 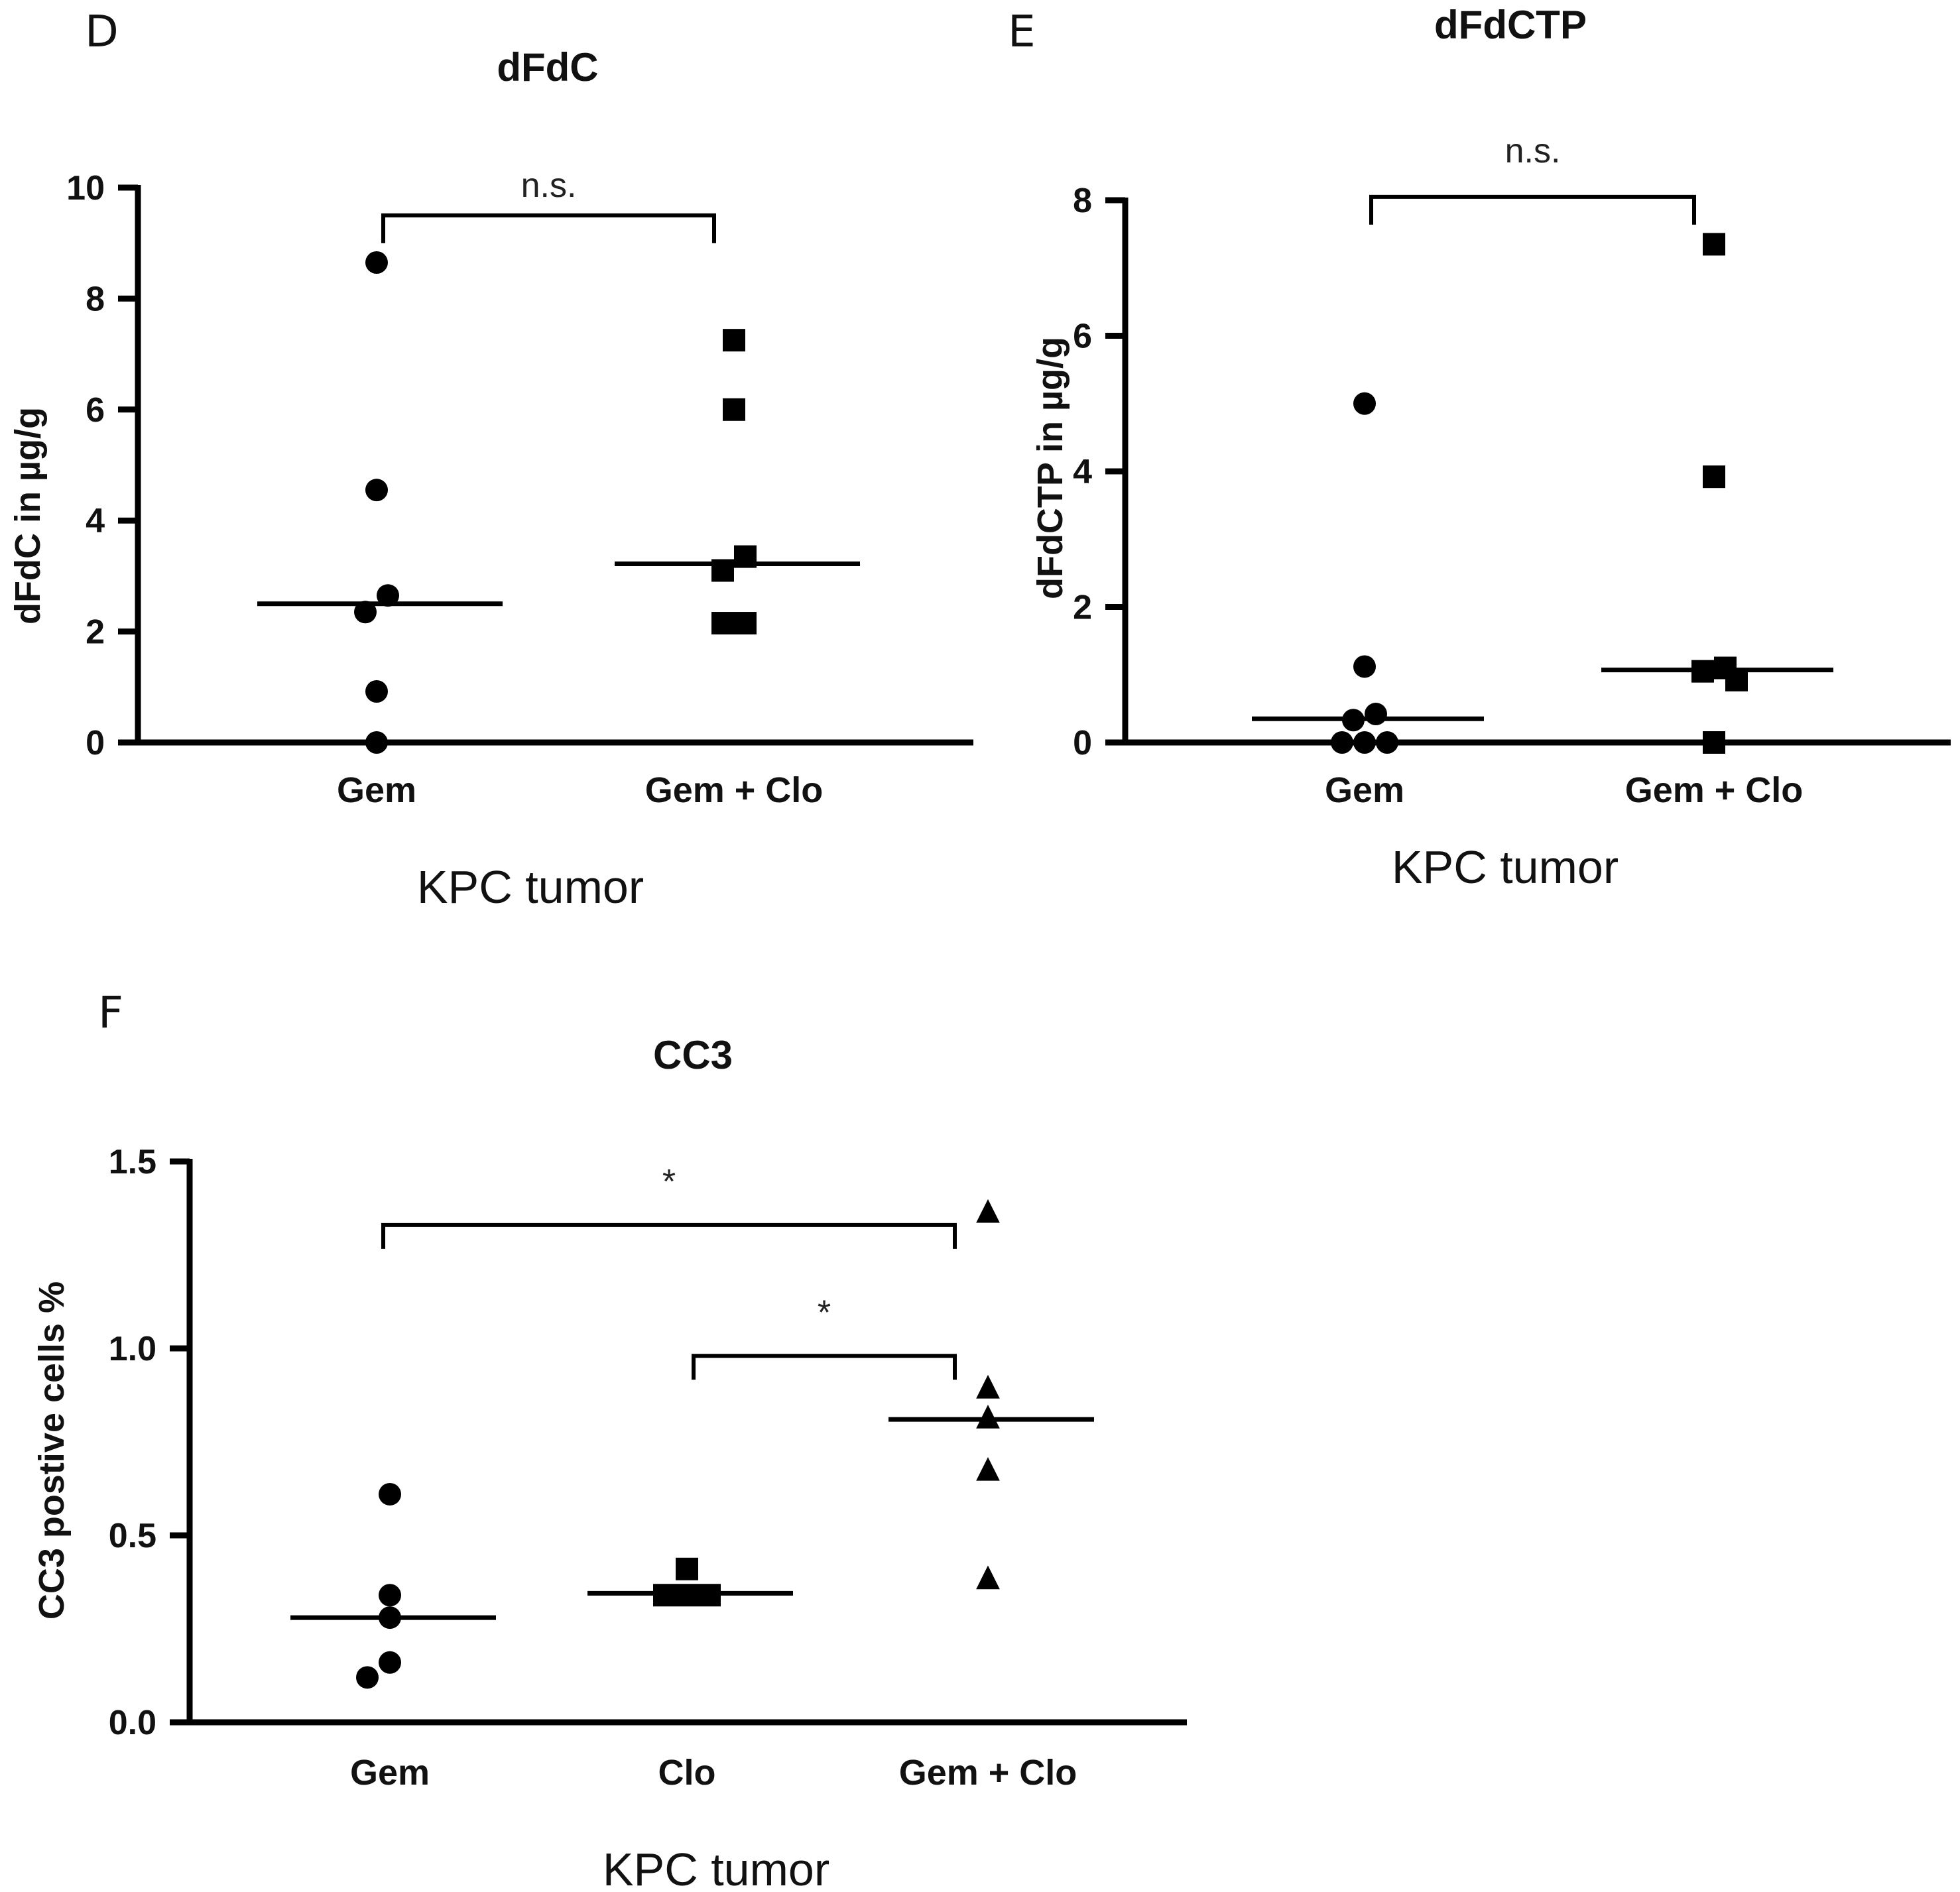 What do you see at coordinates (133, 1723) in the screenshot?
I see `panel-f-y-tick-label: 0.0` at bounding box center [133, 1723].